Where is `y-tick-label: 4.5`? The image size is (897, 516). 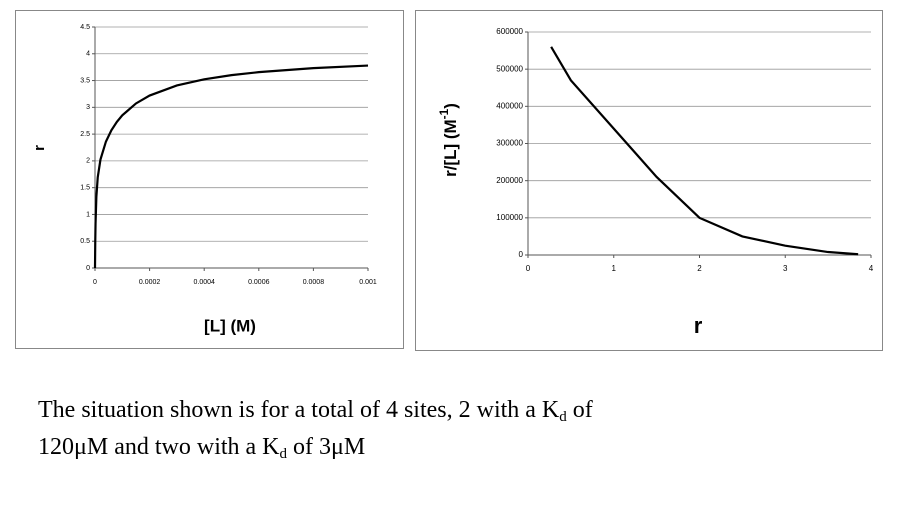
y-tick-label: 4.5 is located at coordinates (85, 27).